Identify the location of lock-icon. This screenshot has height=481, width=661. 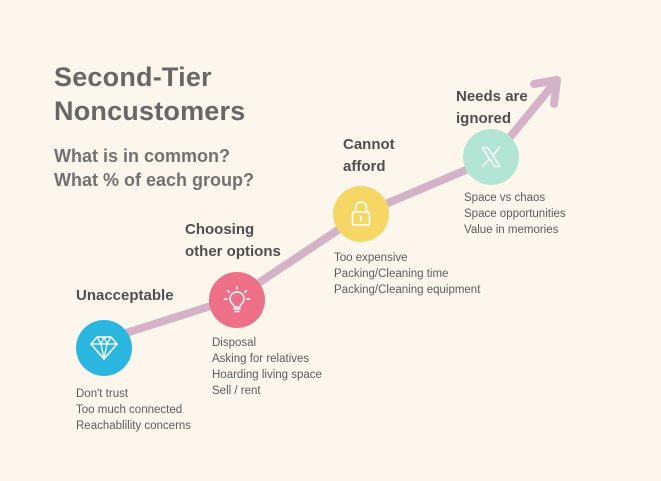
(361, 213).